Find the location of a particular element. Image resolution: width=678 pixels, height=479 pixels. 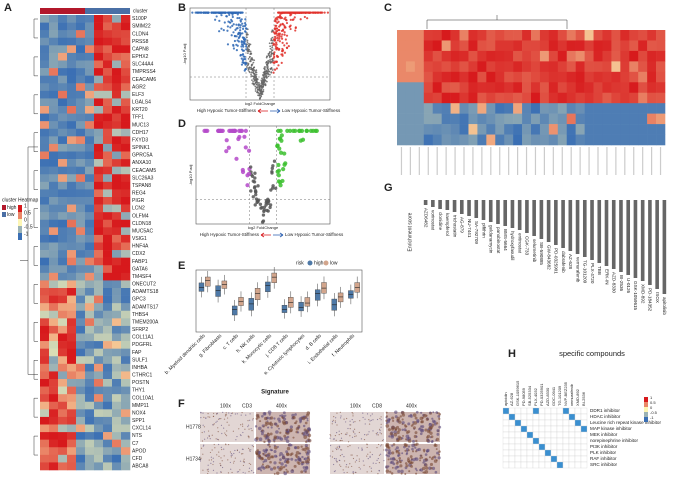

box is located at coordinates (340, 297).